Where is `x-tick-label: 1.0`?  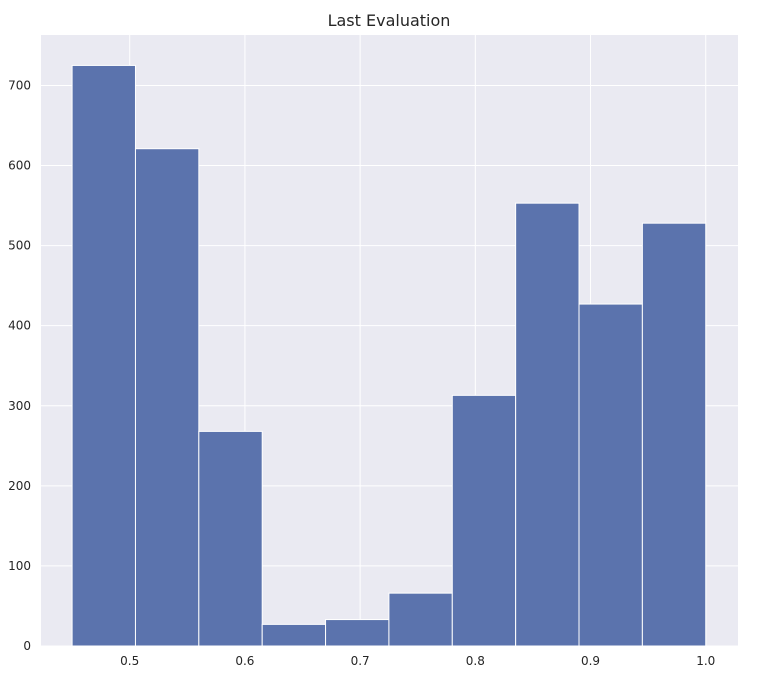
x-tick-label: 1.0 is located at coordinates (705, 661).